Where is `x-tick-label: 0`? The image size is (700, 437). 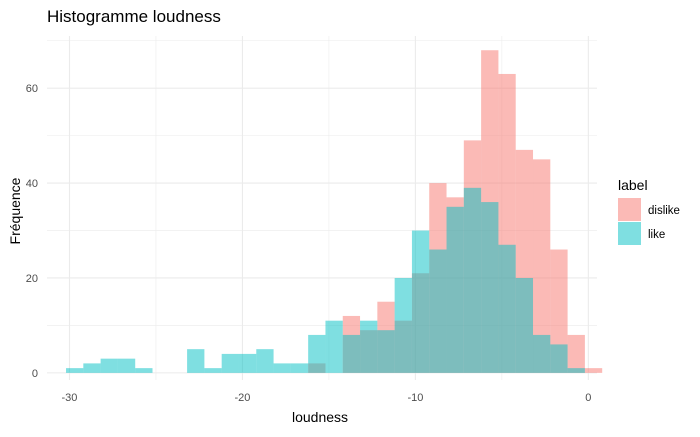
x-tick-label: 0 is located at coordinates (588, 398).